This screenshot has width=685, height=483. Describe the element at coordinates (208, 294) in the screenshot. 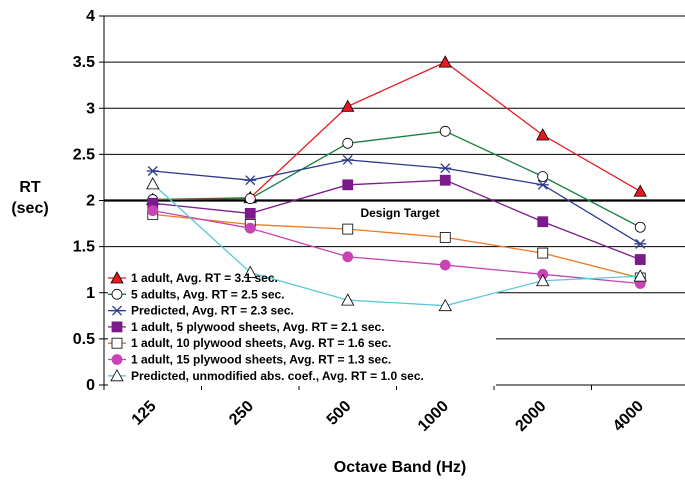

I see `legend-label: 5 adults, Avg. RT = 2.5 sec.` at that location.